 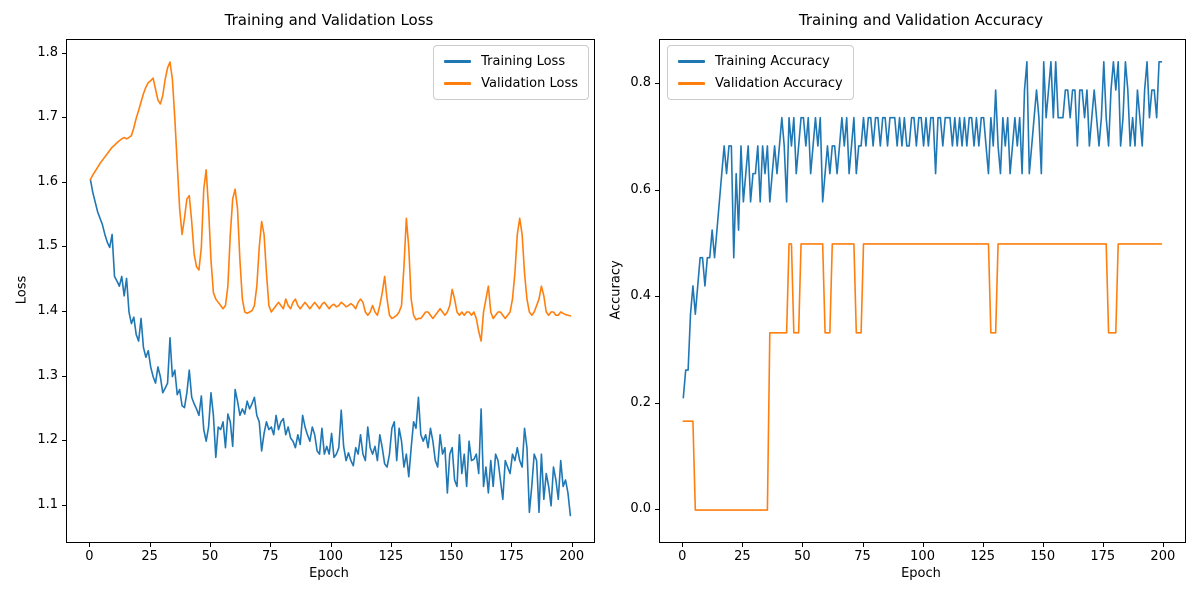 What do you see at coordinates (921, 573) in the screenshot?
I see `accuracy-x-axis-label: Epoch` at bounding box center [921, 573].